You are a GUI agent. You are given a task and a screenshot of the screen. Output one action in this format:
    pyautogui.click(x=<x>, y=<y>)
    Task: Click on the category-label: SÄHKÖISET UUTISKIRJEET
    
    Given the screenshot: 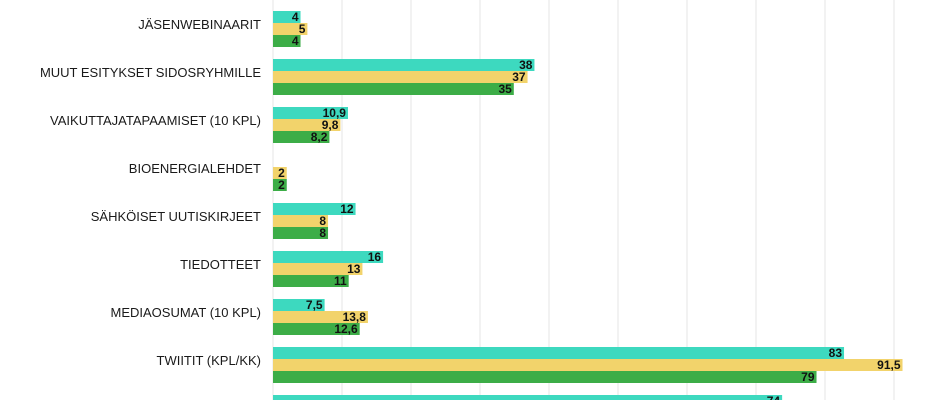 What is the action you would take?
    pyautogui.click(x=176, y=216)
    